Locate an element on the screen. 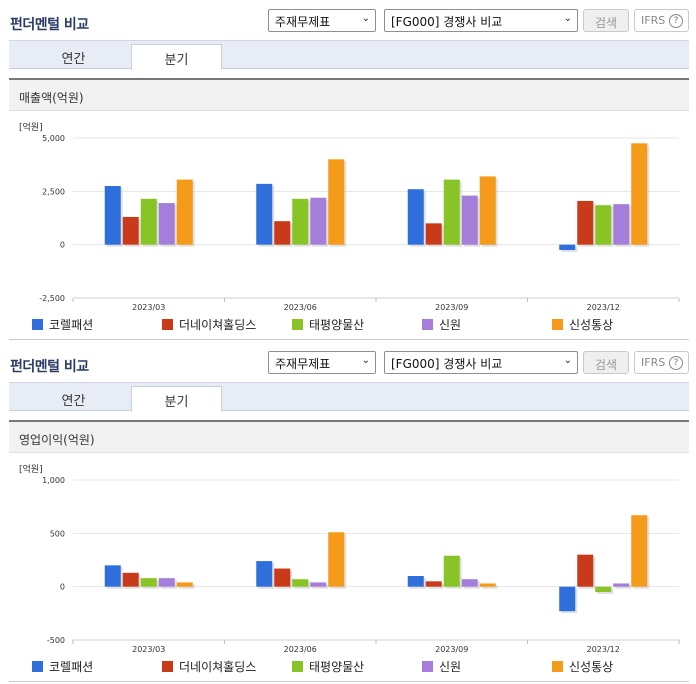  x-tick-label: 2023/03 is located at coordinates (148, 649).